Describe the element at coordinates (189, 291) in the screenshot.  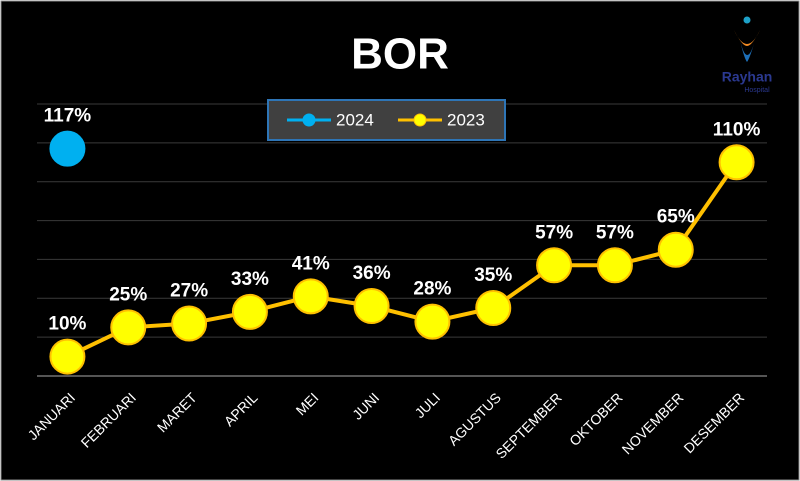
I see `data-label: 27%` at that location.